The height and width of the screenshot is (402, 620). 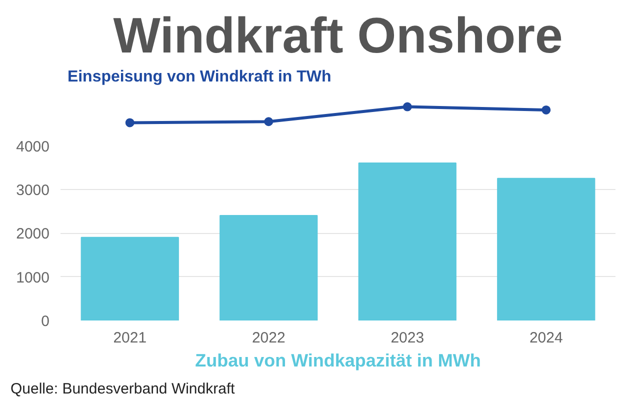 I want to click on x-tick-label: 2024, so click(x=546, y=338).